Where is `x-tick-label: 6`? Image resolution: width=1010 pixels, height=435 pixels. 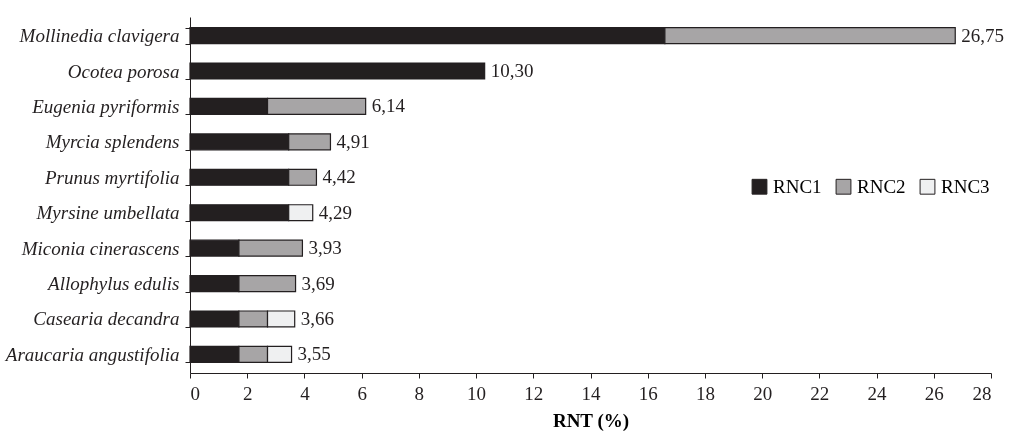 x-tick-label: 6 is located at coordinates (362, 393).